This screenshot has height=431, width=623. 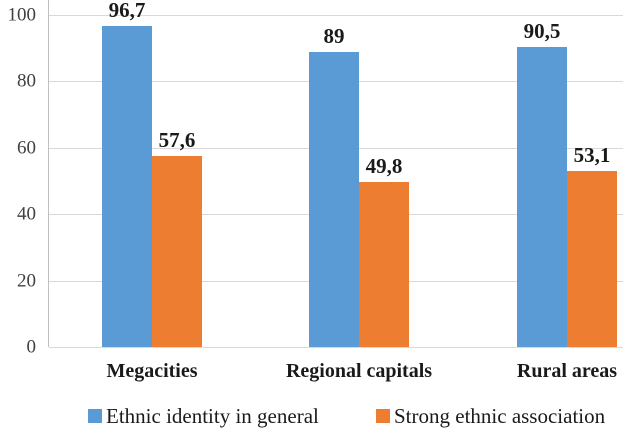 I want to click on legend-swatch-orange-icon, so click(x=383, y=416).